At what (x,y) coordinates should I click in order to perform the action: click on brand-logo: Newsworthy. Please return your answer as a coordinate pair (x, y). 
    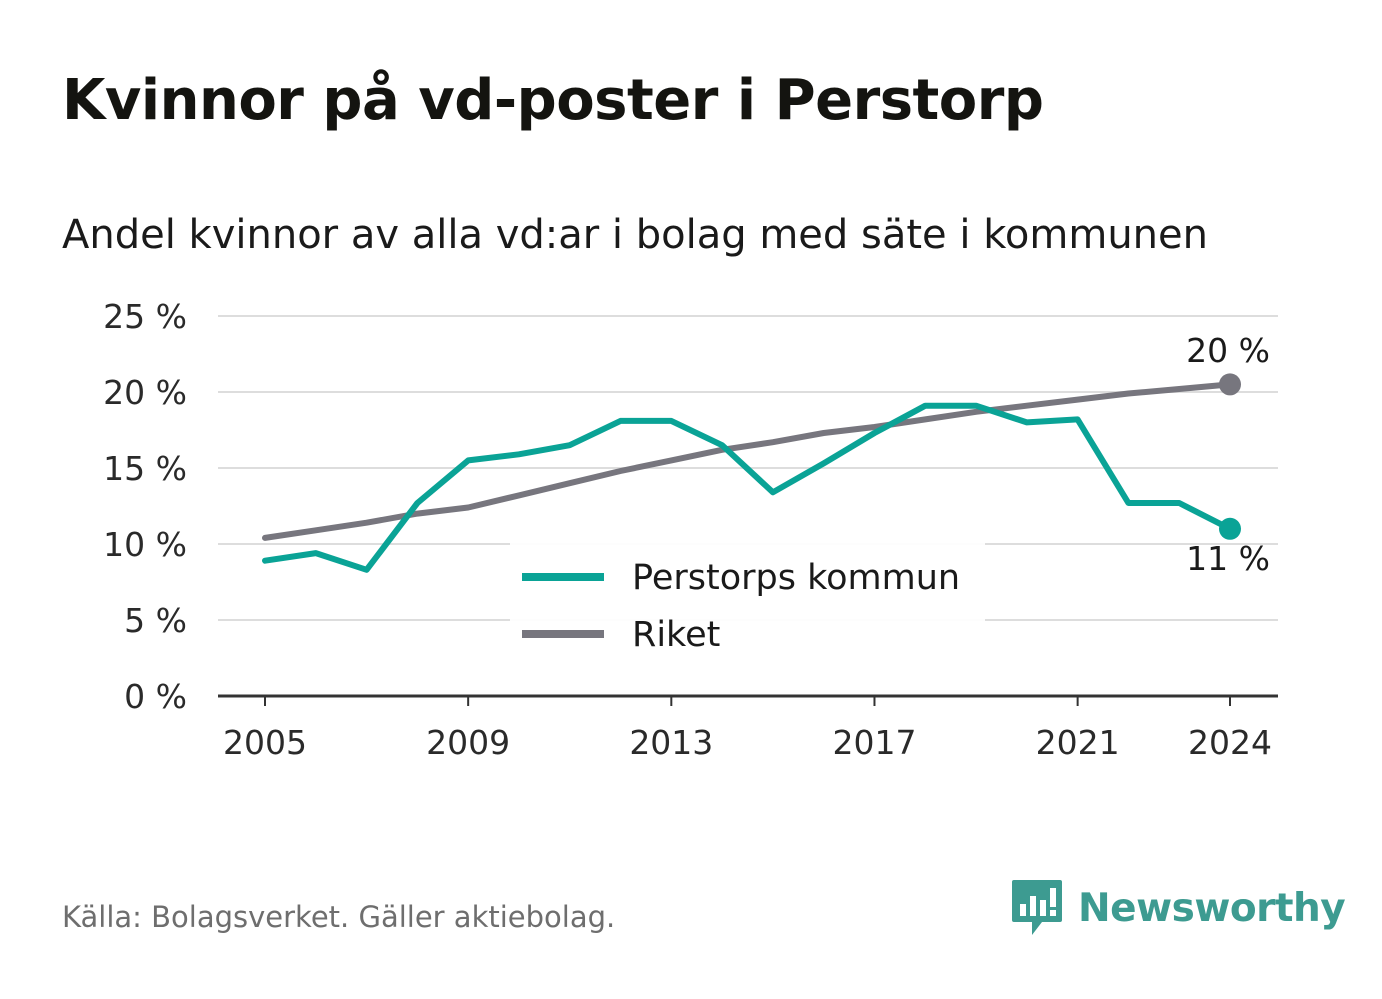
    Looking at the image, I should click on (1178, 908).